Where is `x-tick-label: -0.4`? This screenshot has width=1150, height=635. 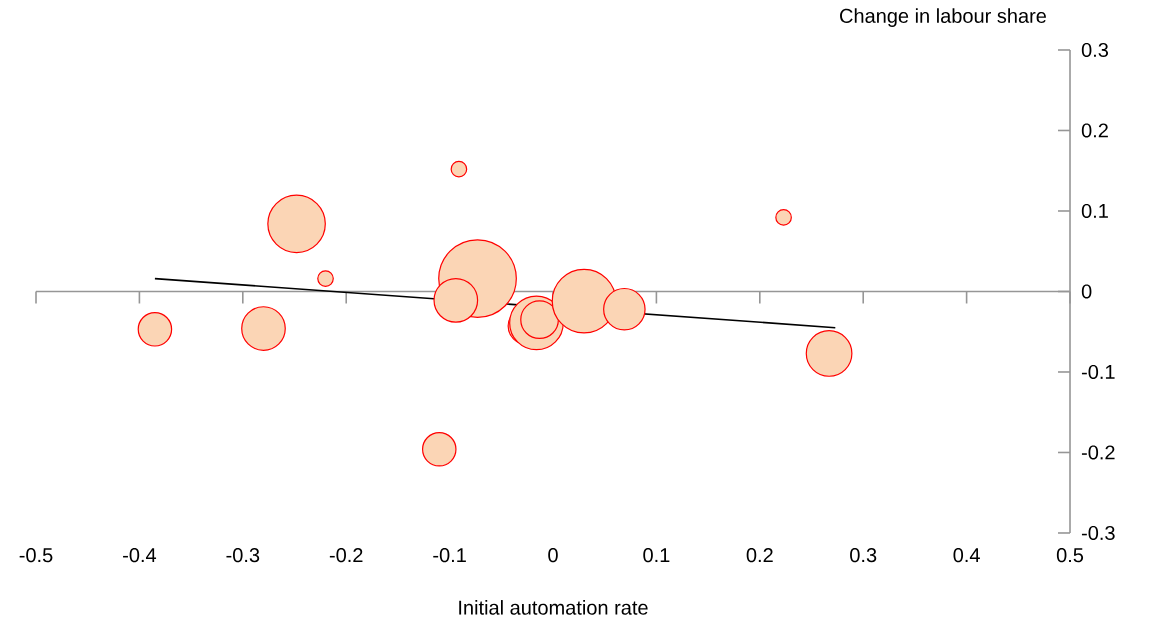
x-tick-label: -0.4 is located at coordinates (140, 555).